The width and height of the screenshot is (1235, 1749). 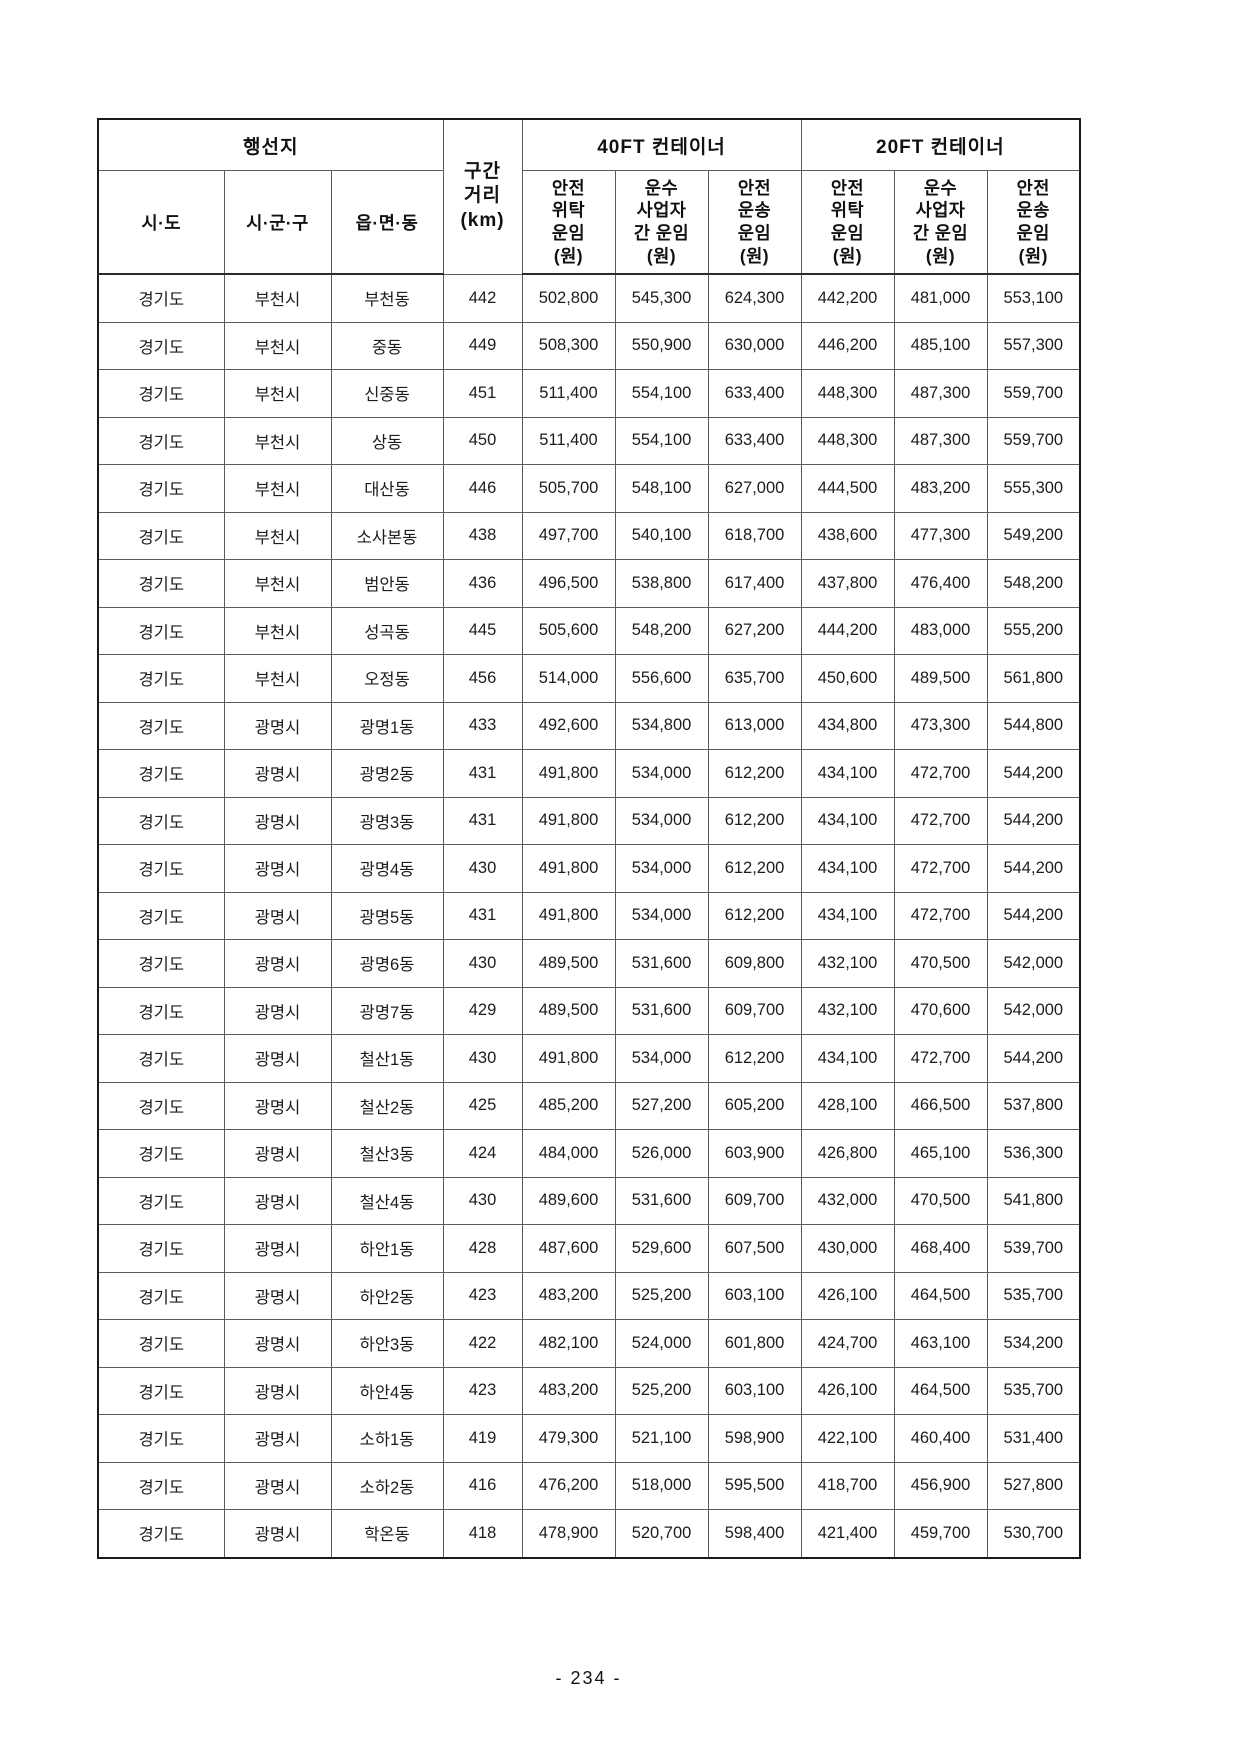 I want to click on cell-eupmyeondong: 광명1동, so click(x=387, y=725).